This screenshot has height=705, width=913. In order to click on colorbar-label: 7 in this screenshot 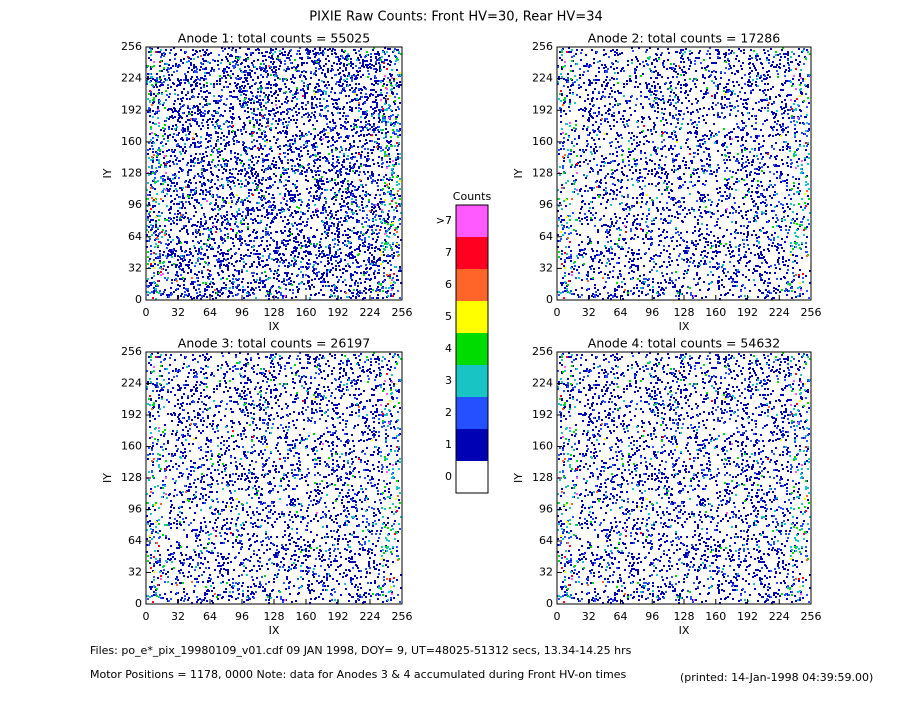, I will do `click(448, 252)`.